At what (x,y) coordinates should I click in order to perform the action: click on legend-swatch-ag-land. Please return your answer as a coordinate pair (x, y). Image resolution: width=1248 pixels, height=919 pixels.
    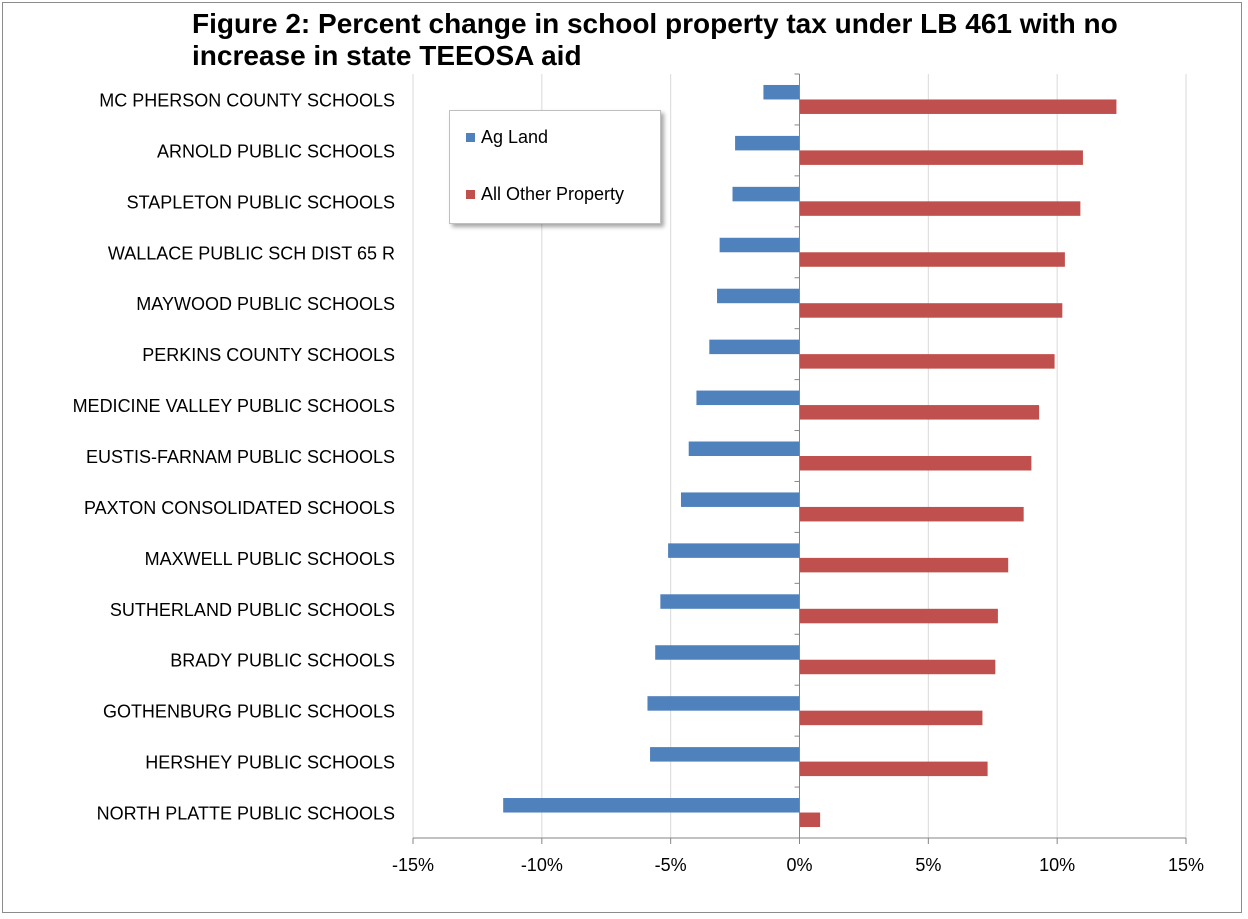
    Looking at the image, I should click on (470, 137).